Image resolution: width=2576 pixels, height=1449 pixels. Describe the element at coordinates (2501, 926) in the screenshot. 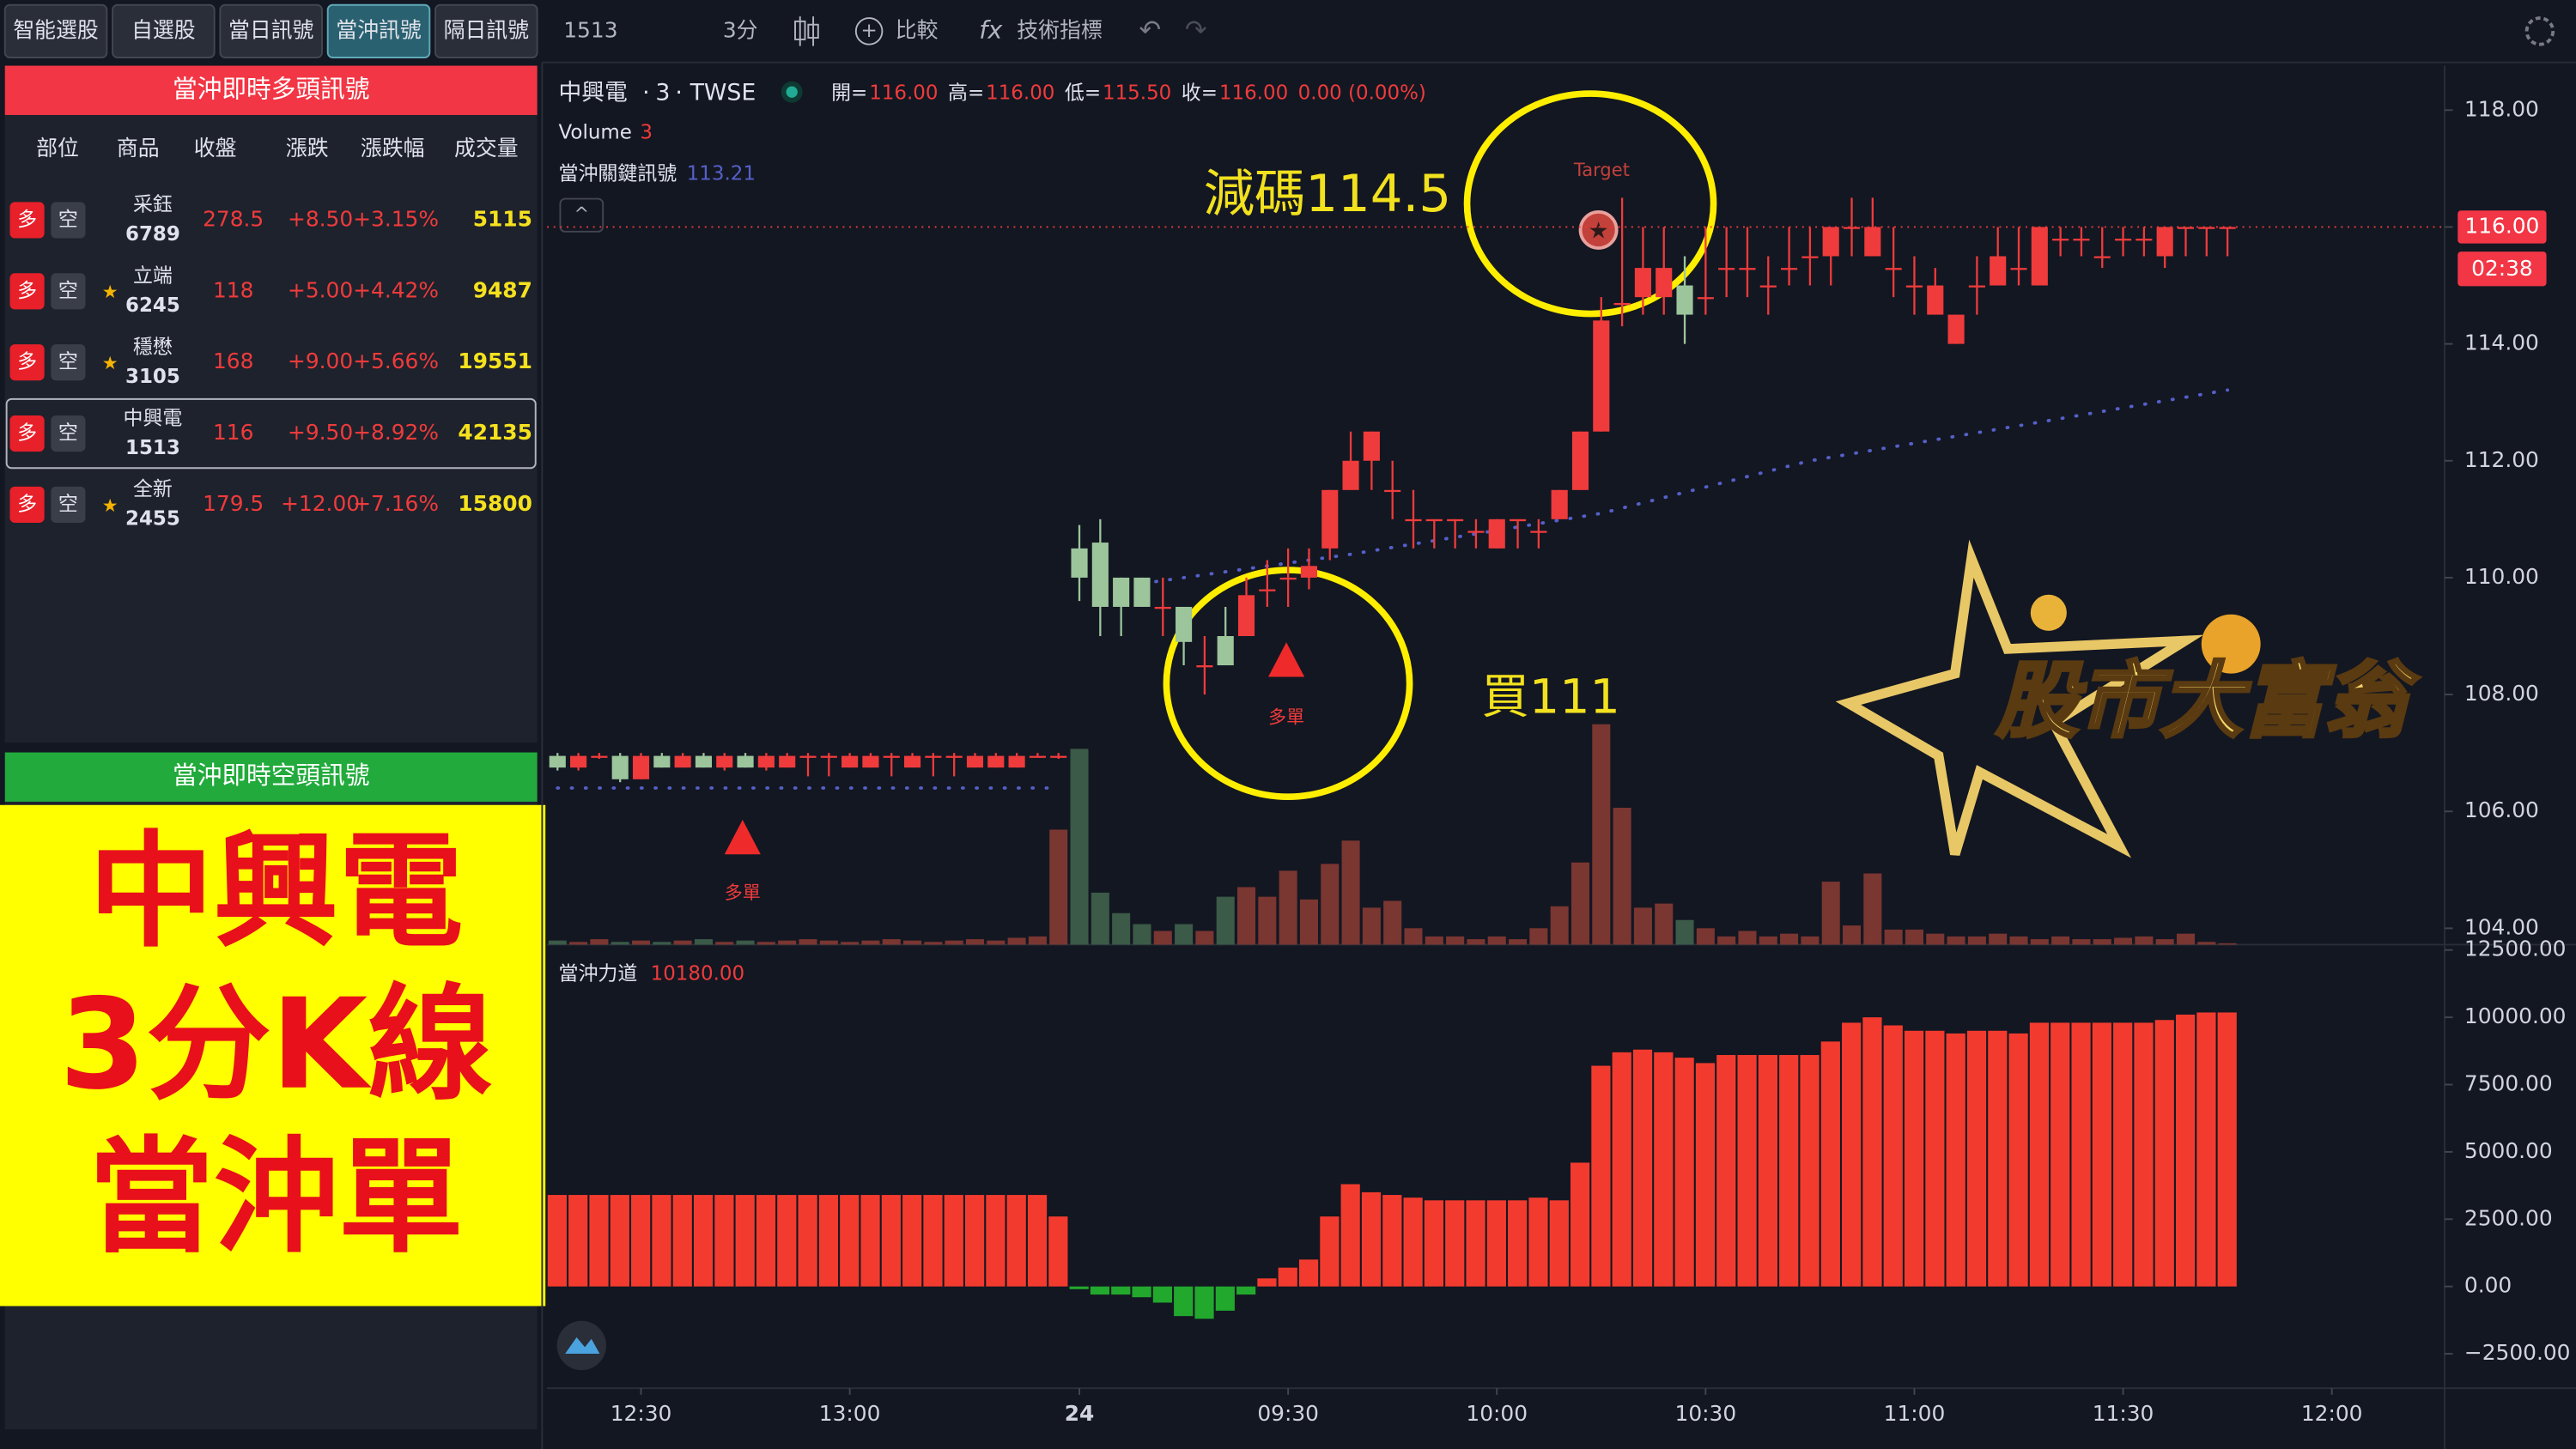

I see `y-tick-label: 104.00` at that location.